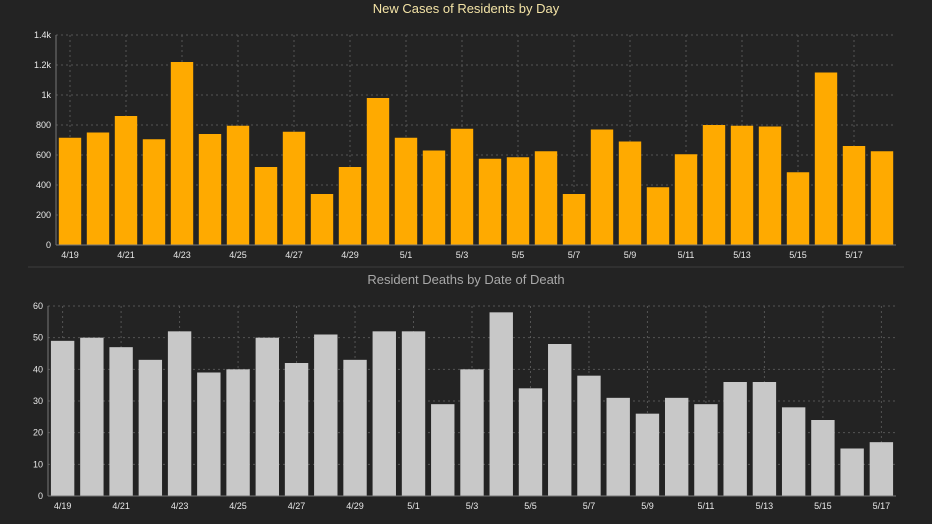 The image size is (932, 524). Describe the element at coordinates (38, 306) in the screenshot. I see `deaths-ytick-label: 60` at that location.